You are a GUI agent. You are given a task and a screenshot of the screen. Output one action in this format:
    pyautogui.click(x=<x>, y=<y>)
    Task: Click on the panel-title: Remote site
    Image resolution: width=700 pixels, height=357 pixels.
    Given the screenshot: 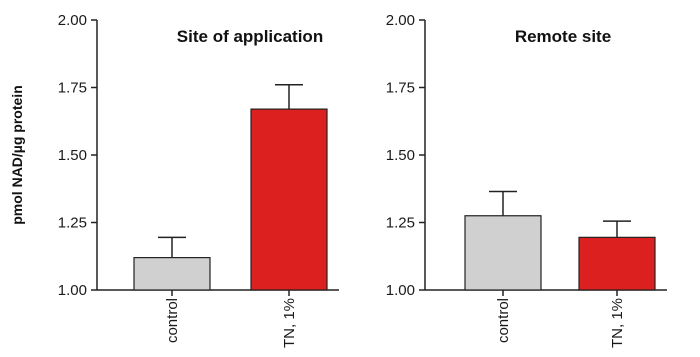 What is the action you would take?
    pyautogui.click(x=563, y=36)
    